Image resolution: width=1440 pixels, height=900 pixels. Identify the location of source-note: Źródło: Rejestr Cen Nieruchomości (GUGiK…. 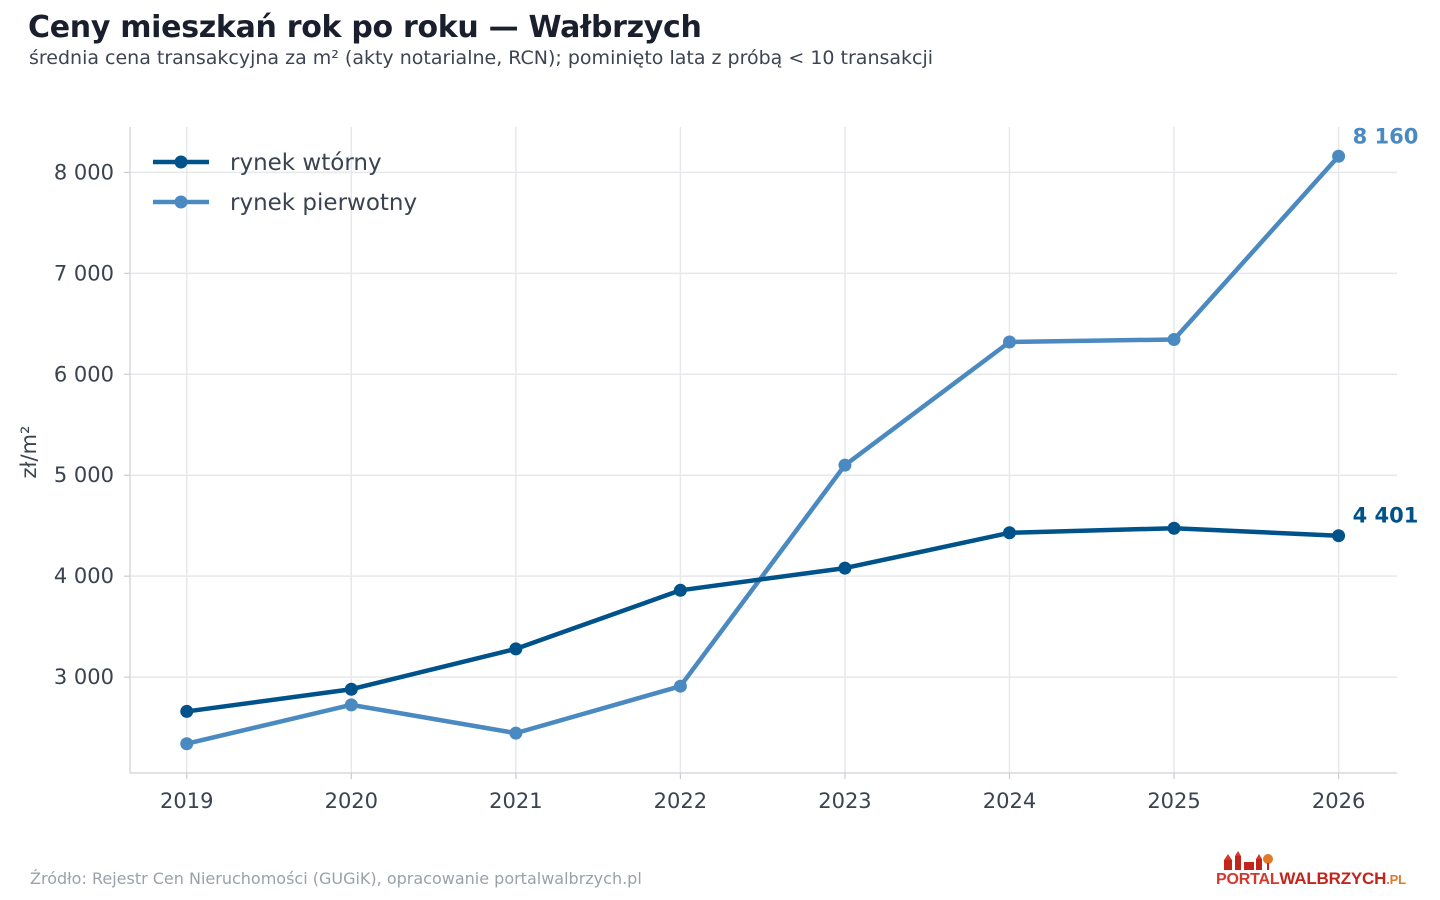
(336, 878).